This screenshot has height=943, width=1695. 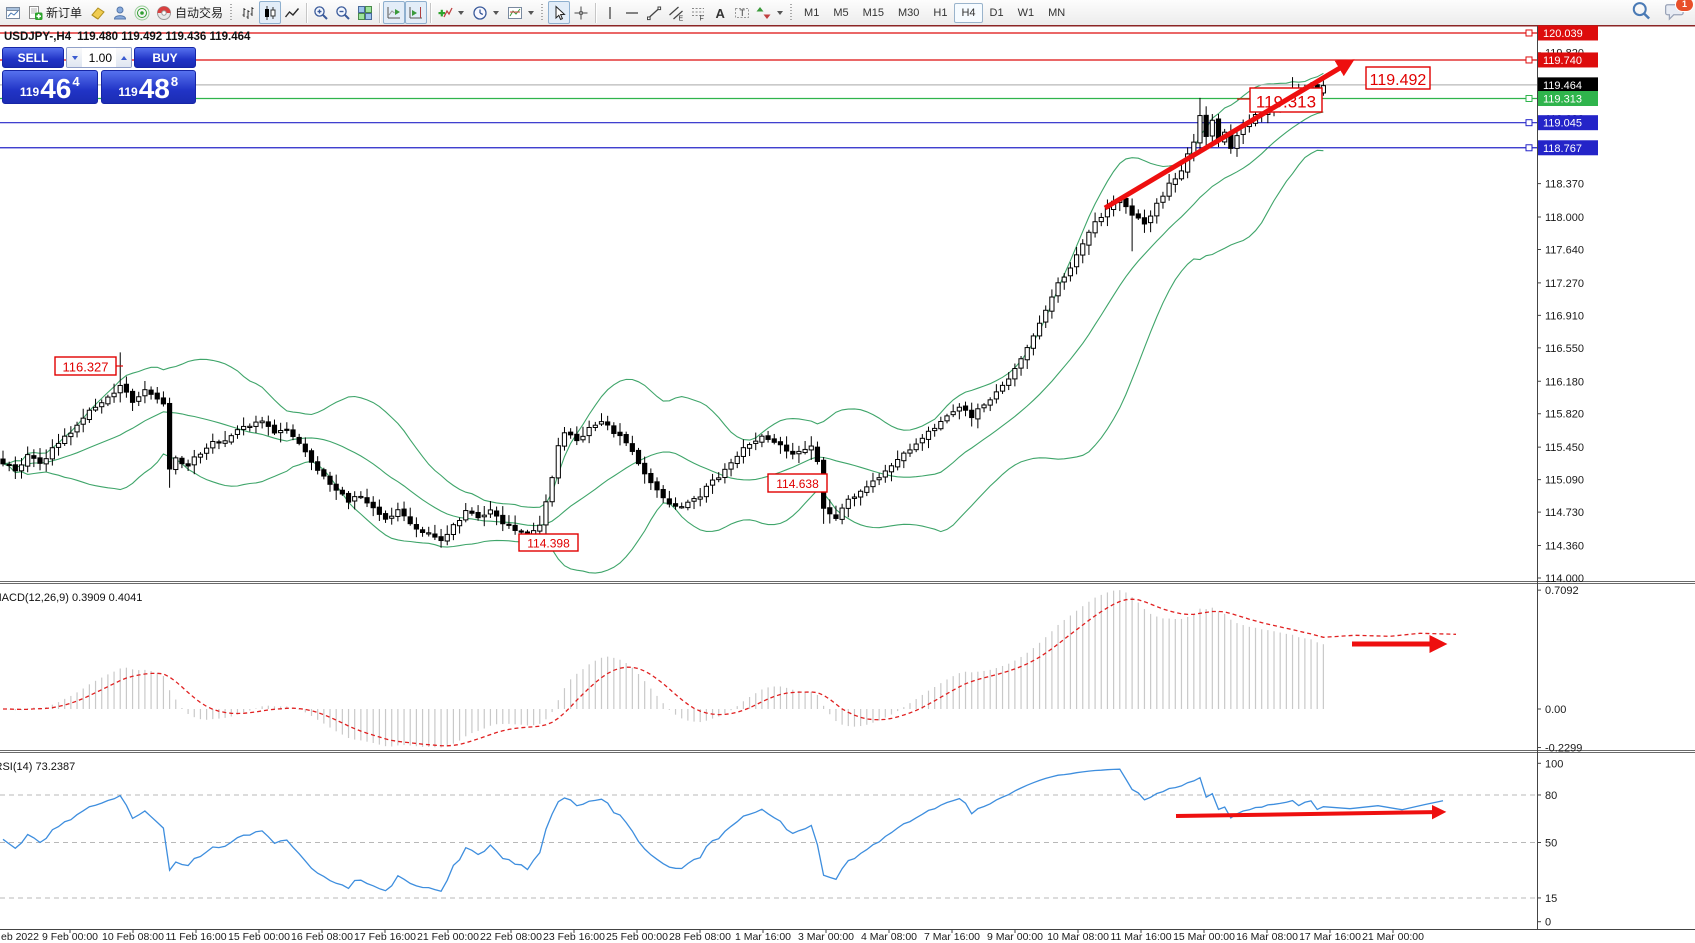 I want to click on timeframe-h1: H1, so click(x=940, y=12).